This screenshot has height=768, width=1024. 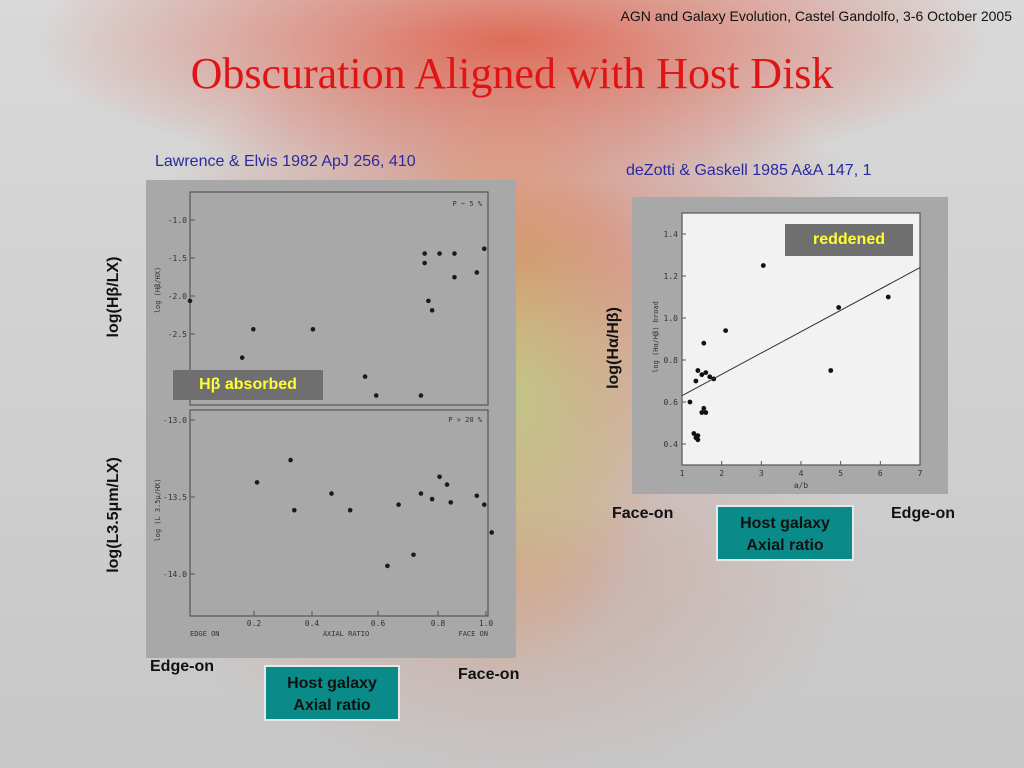 What do you see at coordinates (346, 634) in the screenshot?
I see `axial-ratio-label: AXIAL RATIO` at bounding box center [346, 634].